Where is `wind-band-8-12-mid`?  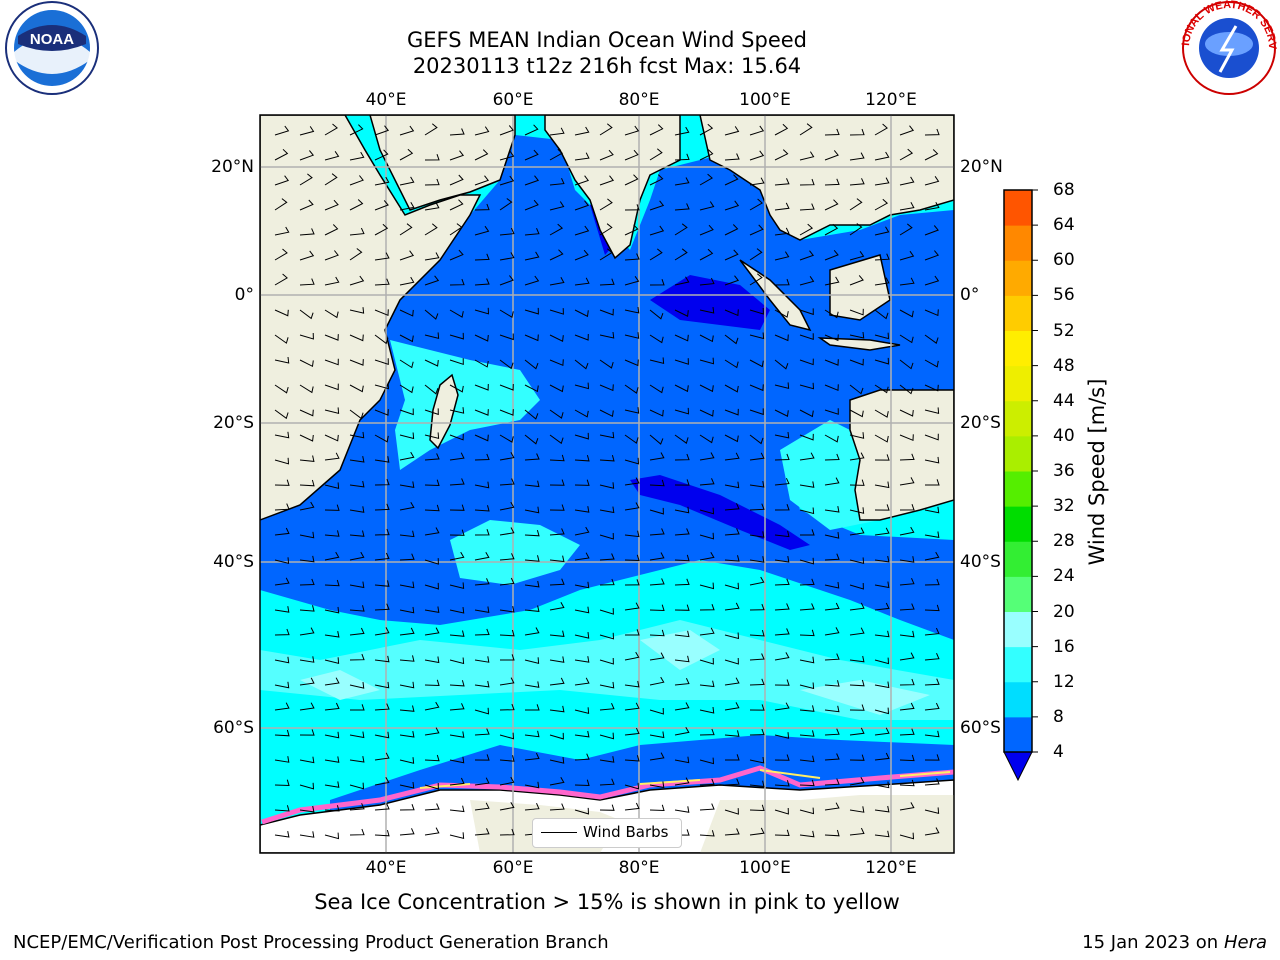 wind-band-8-12-mid is located at coordinates (515, 552).